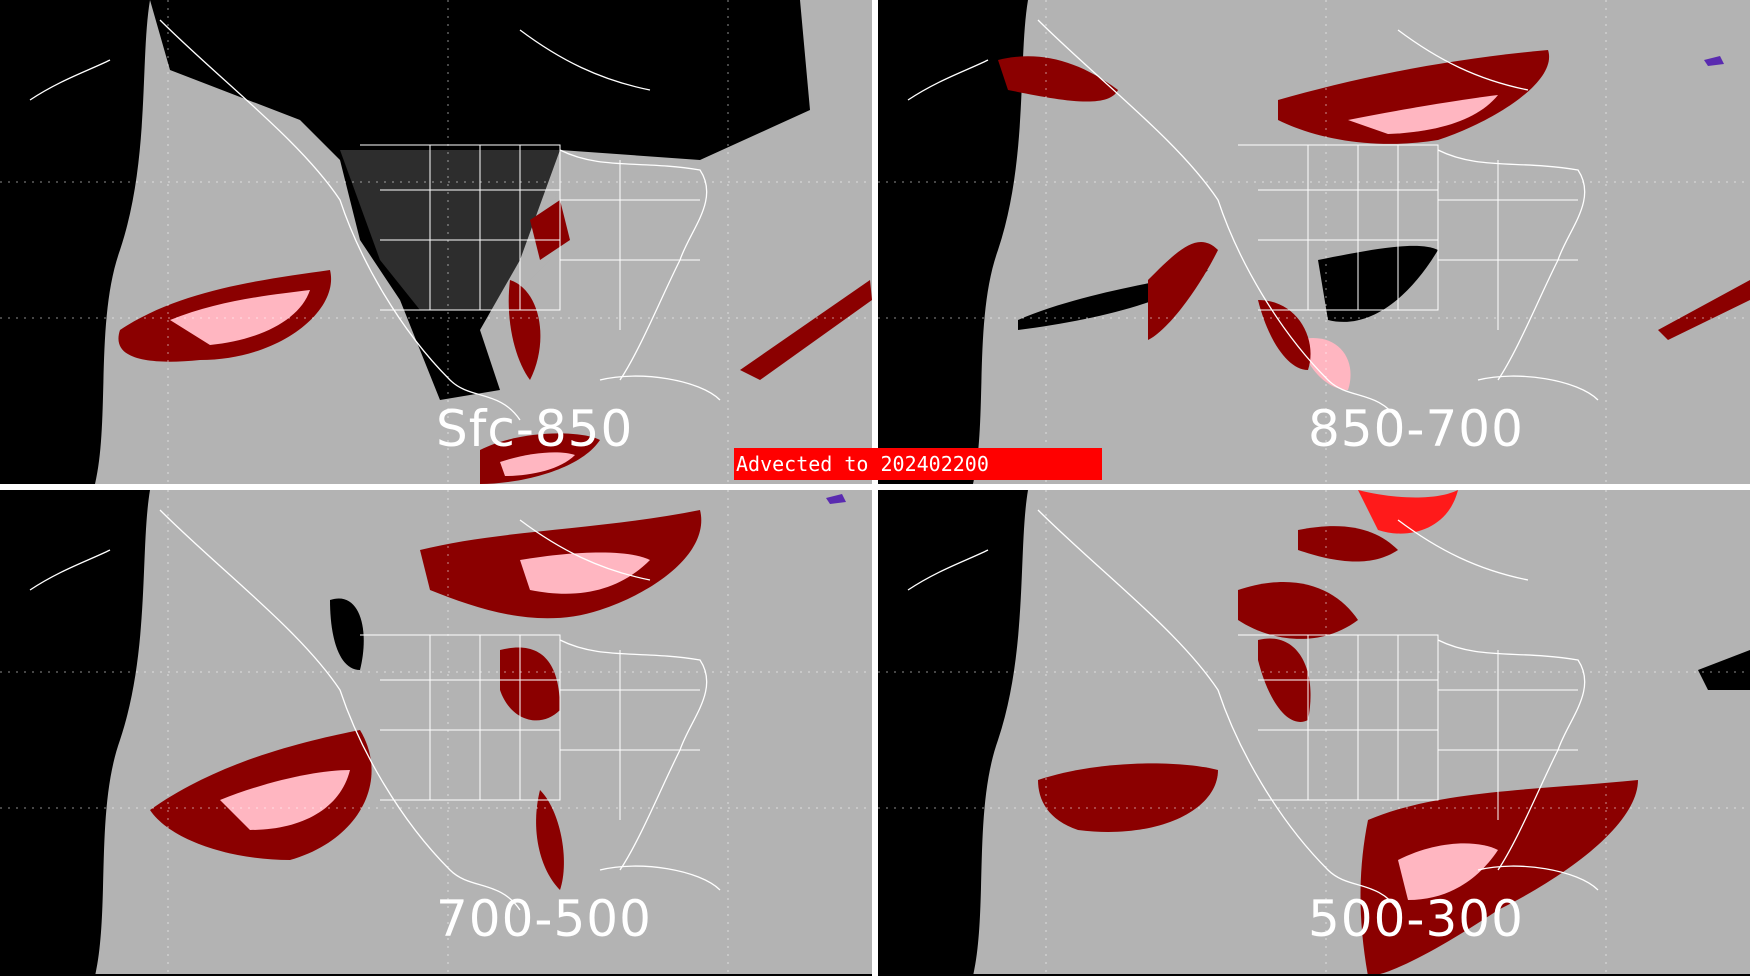 The height and width of the screenshot is (976, 1750). I want to click on layer-label: 700-500, so click(544, 919).